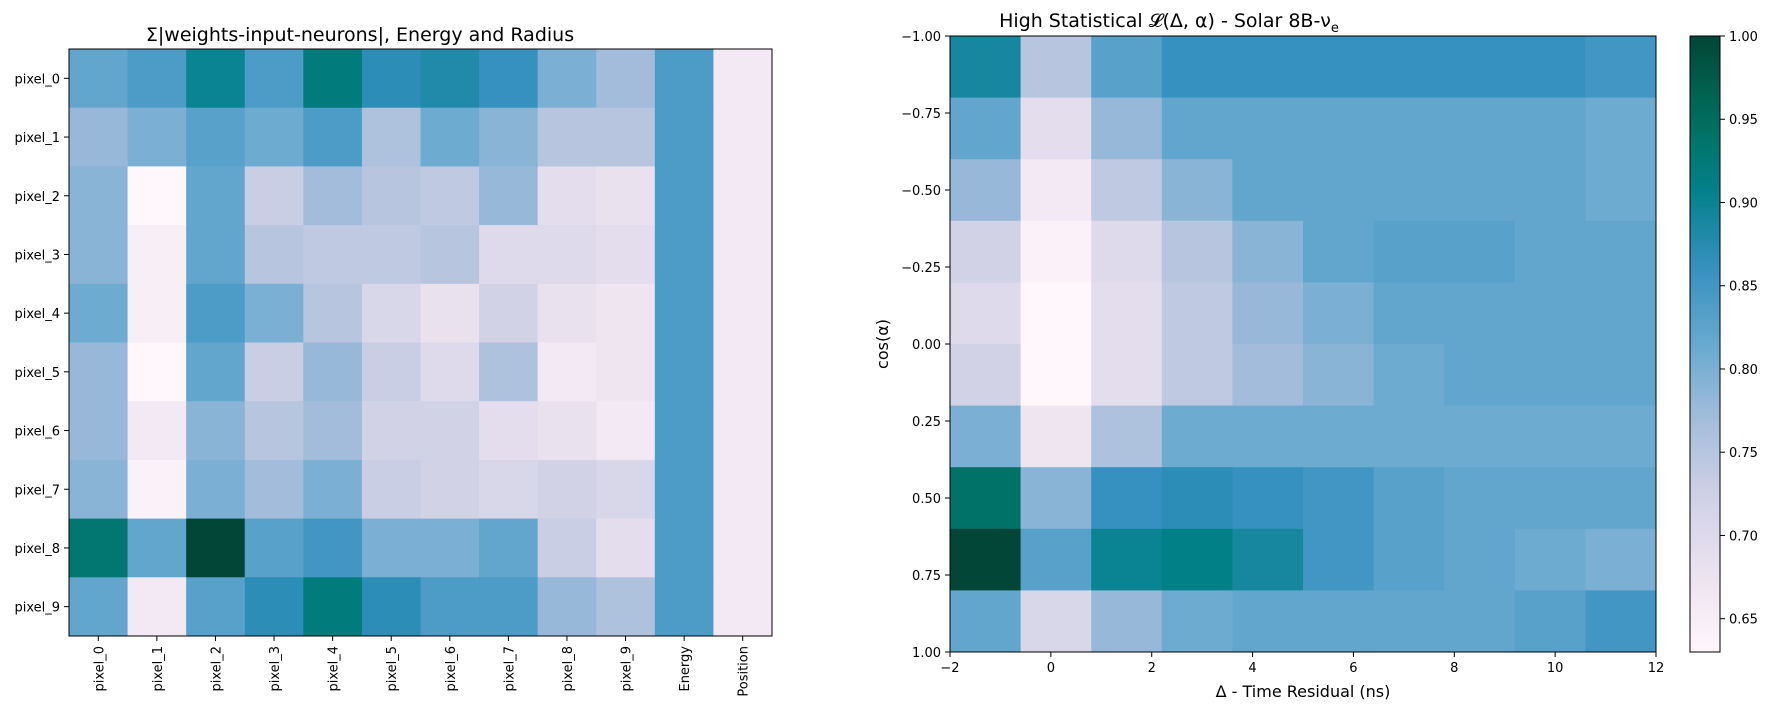  I want to click on y-tick-label: −0.25, so click(921, 268).